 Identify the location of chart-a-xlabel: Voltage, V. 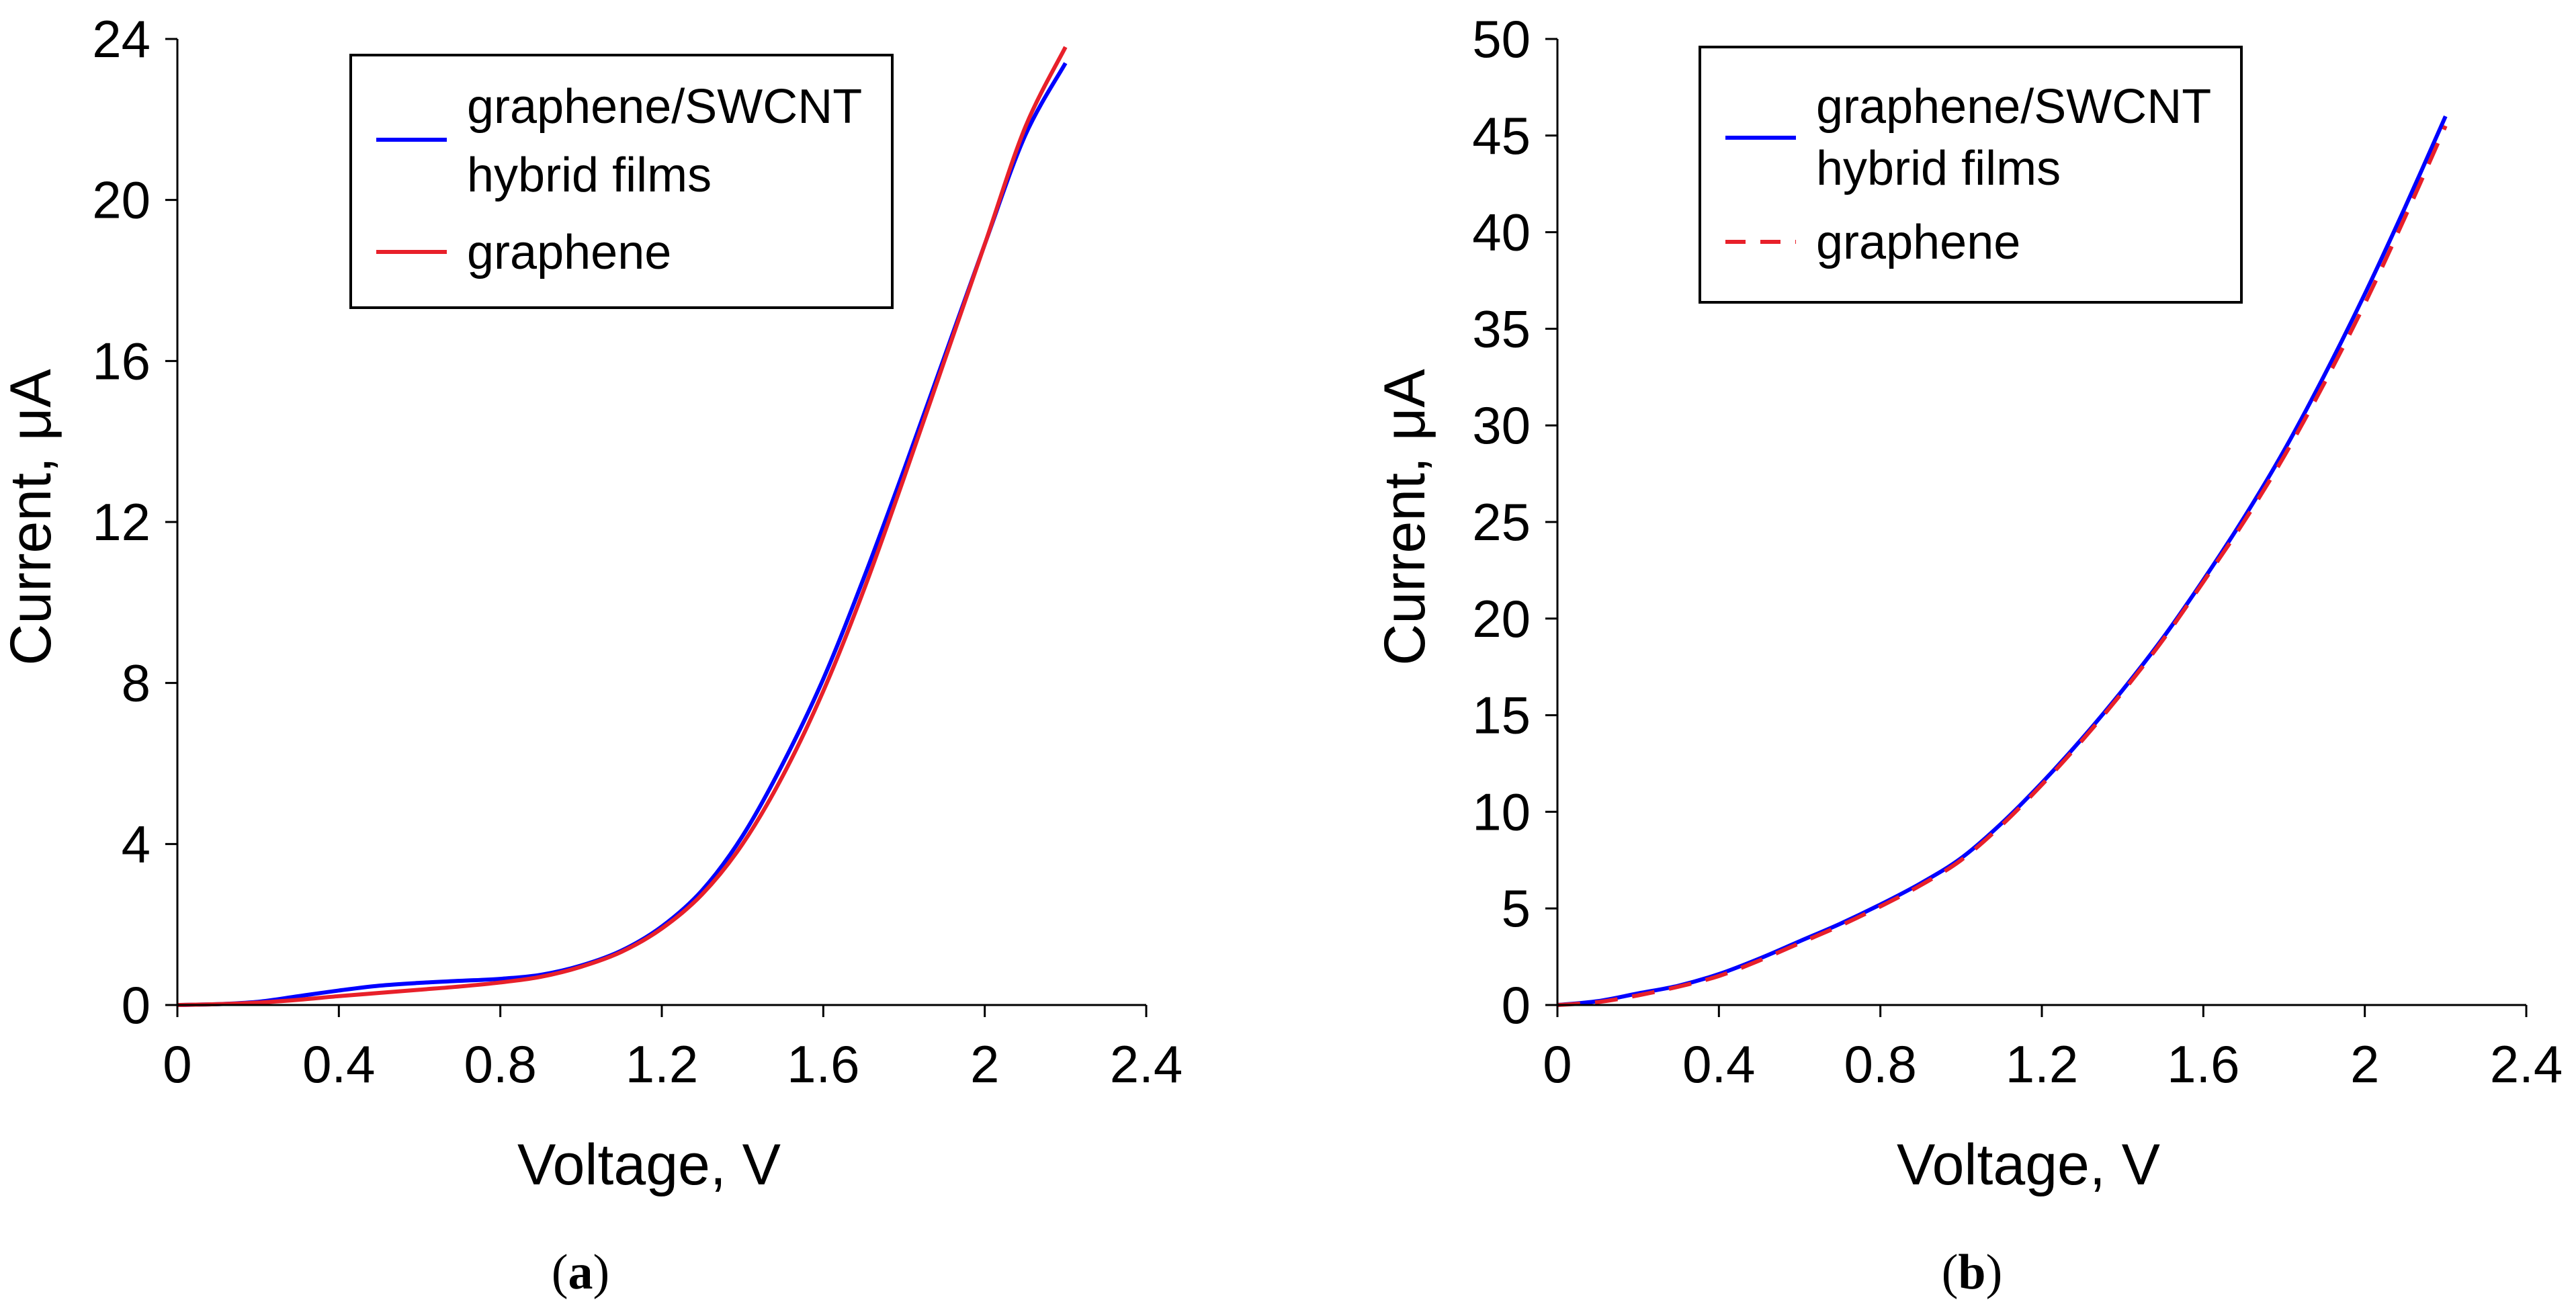
(649, 1165).